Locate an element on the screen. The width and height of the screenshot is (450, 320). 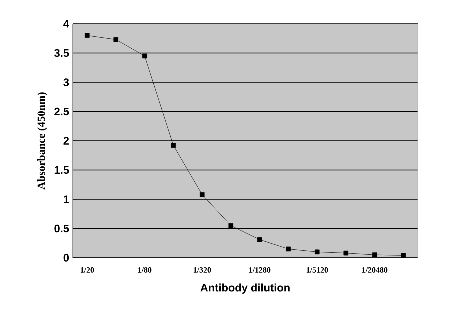
x-axis-title: Antibody dilution is located at coordinates (245, 289).